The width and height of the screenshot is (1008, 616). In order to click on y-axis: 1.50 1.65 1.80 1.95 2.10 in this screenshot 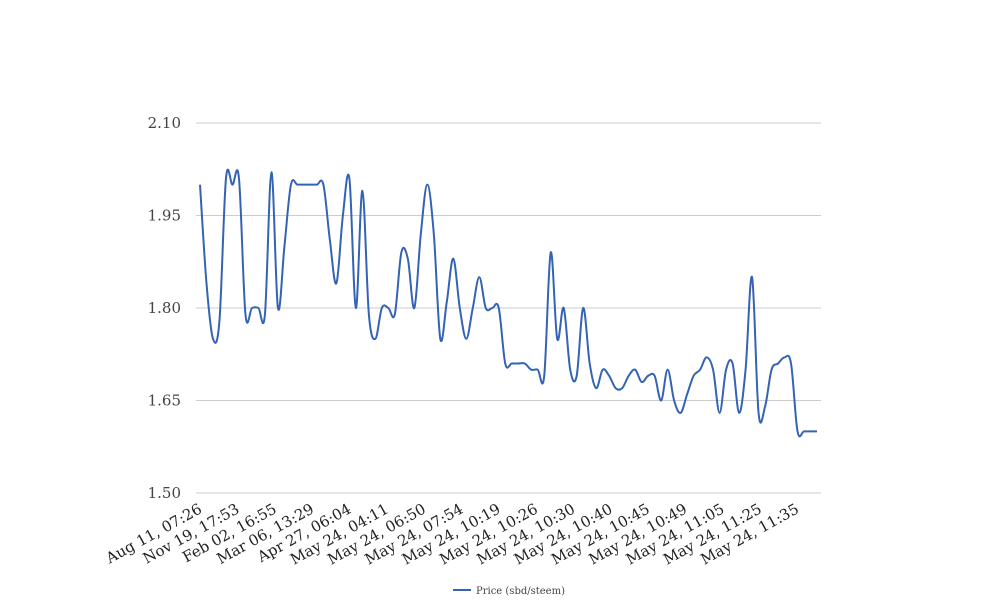, I will do `click(164, 308)`.